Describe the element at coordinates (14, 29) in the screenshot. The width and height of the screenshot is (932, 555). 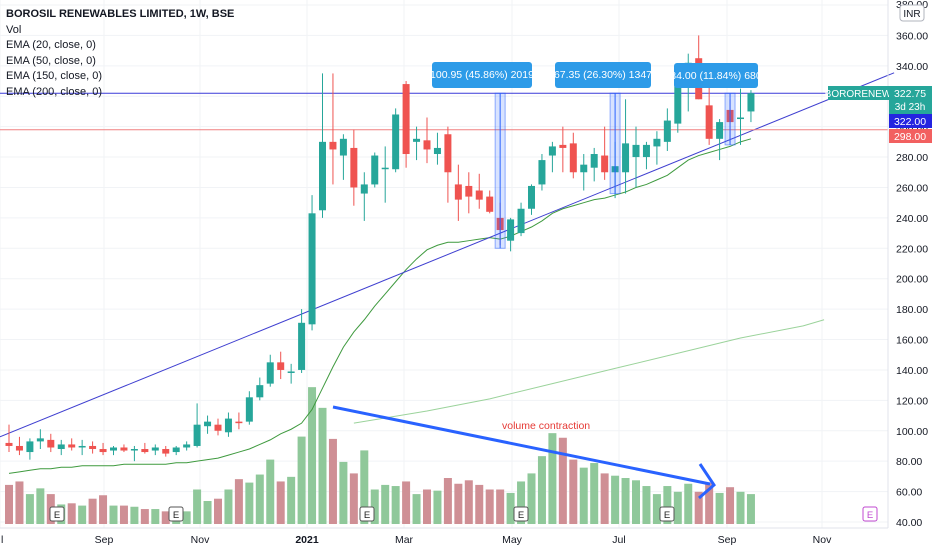
I see `legend-line-vol: Vol` at that location.